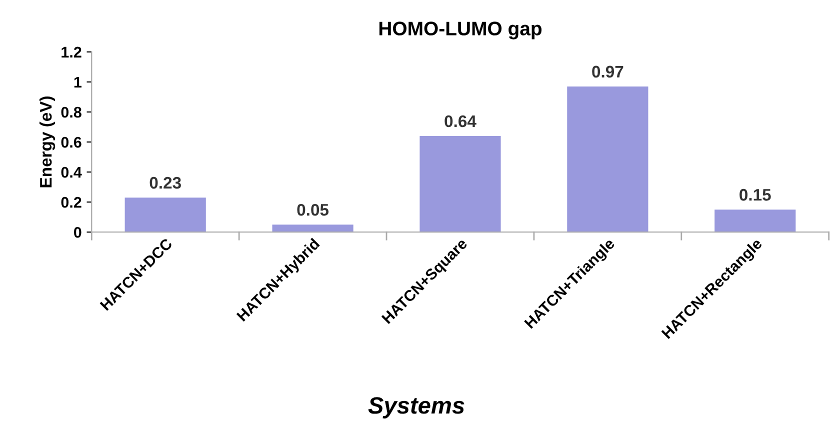 The image size is (833, 422). I want to click on y-tick-label: 1, so click(78, 82).